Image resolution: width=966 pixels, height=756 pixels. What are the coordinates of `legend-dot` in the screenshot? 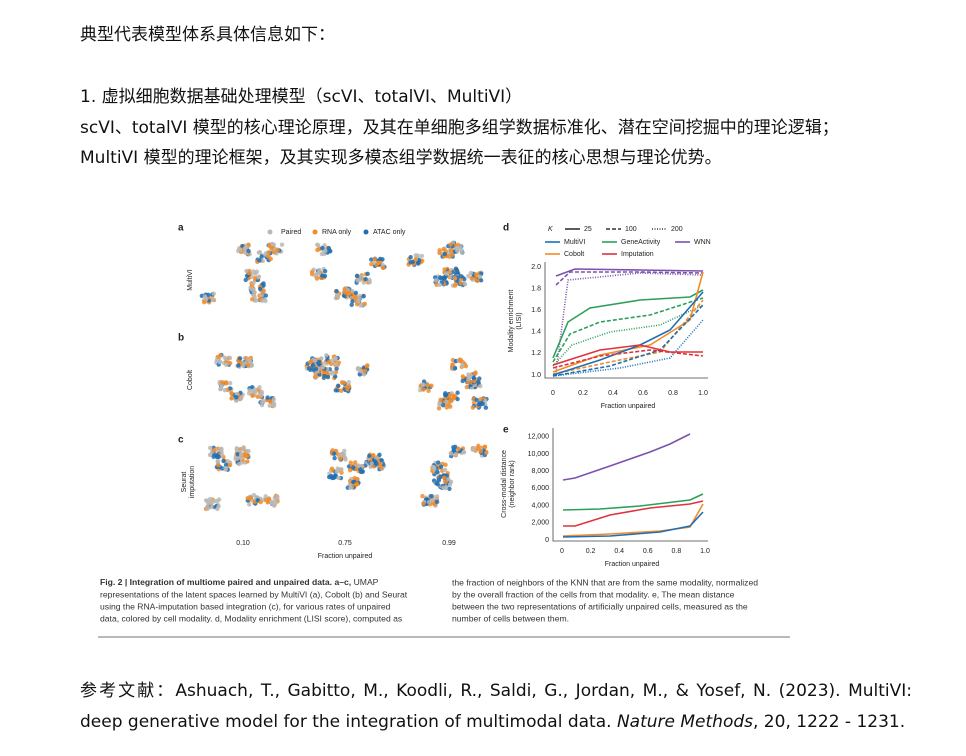 It's located at (315, 232).